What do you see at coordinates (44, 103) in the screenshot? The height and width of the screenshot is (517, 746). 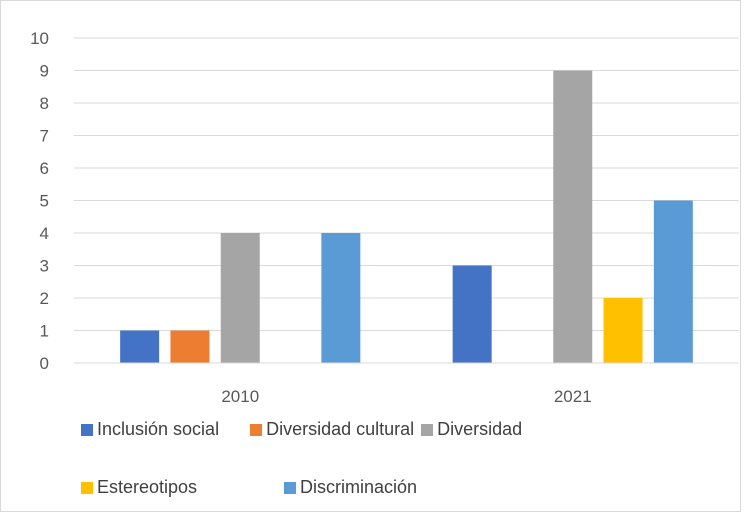 I see `y-tick-label: 8` at bounding box center [44, 103].